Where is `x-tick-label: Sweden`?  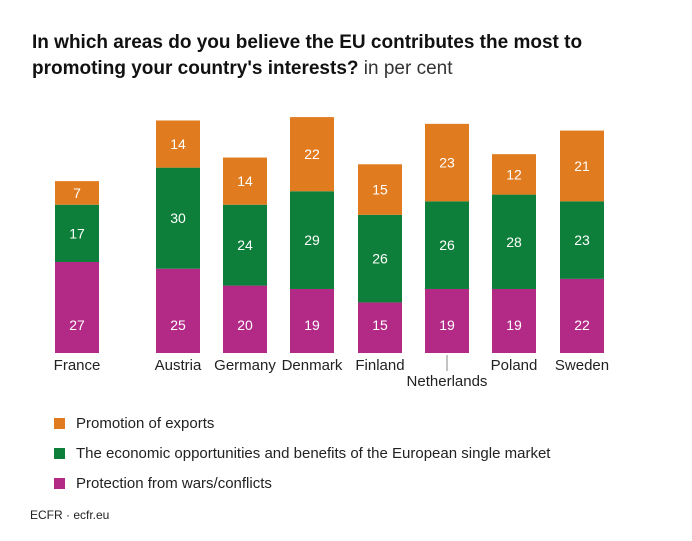 x-tick-label: Sweden is located at coordinates (582, 365).